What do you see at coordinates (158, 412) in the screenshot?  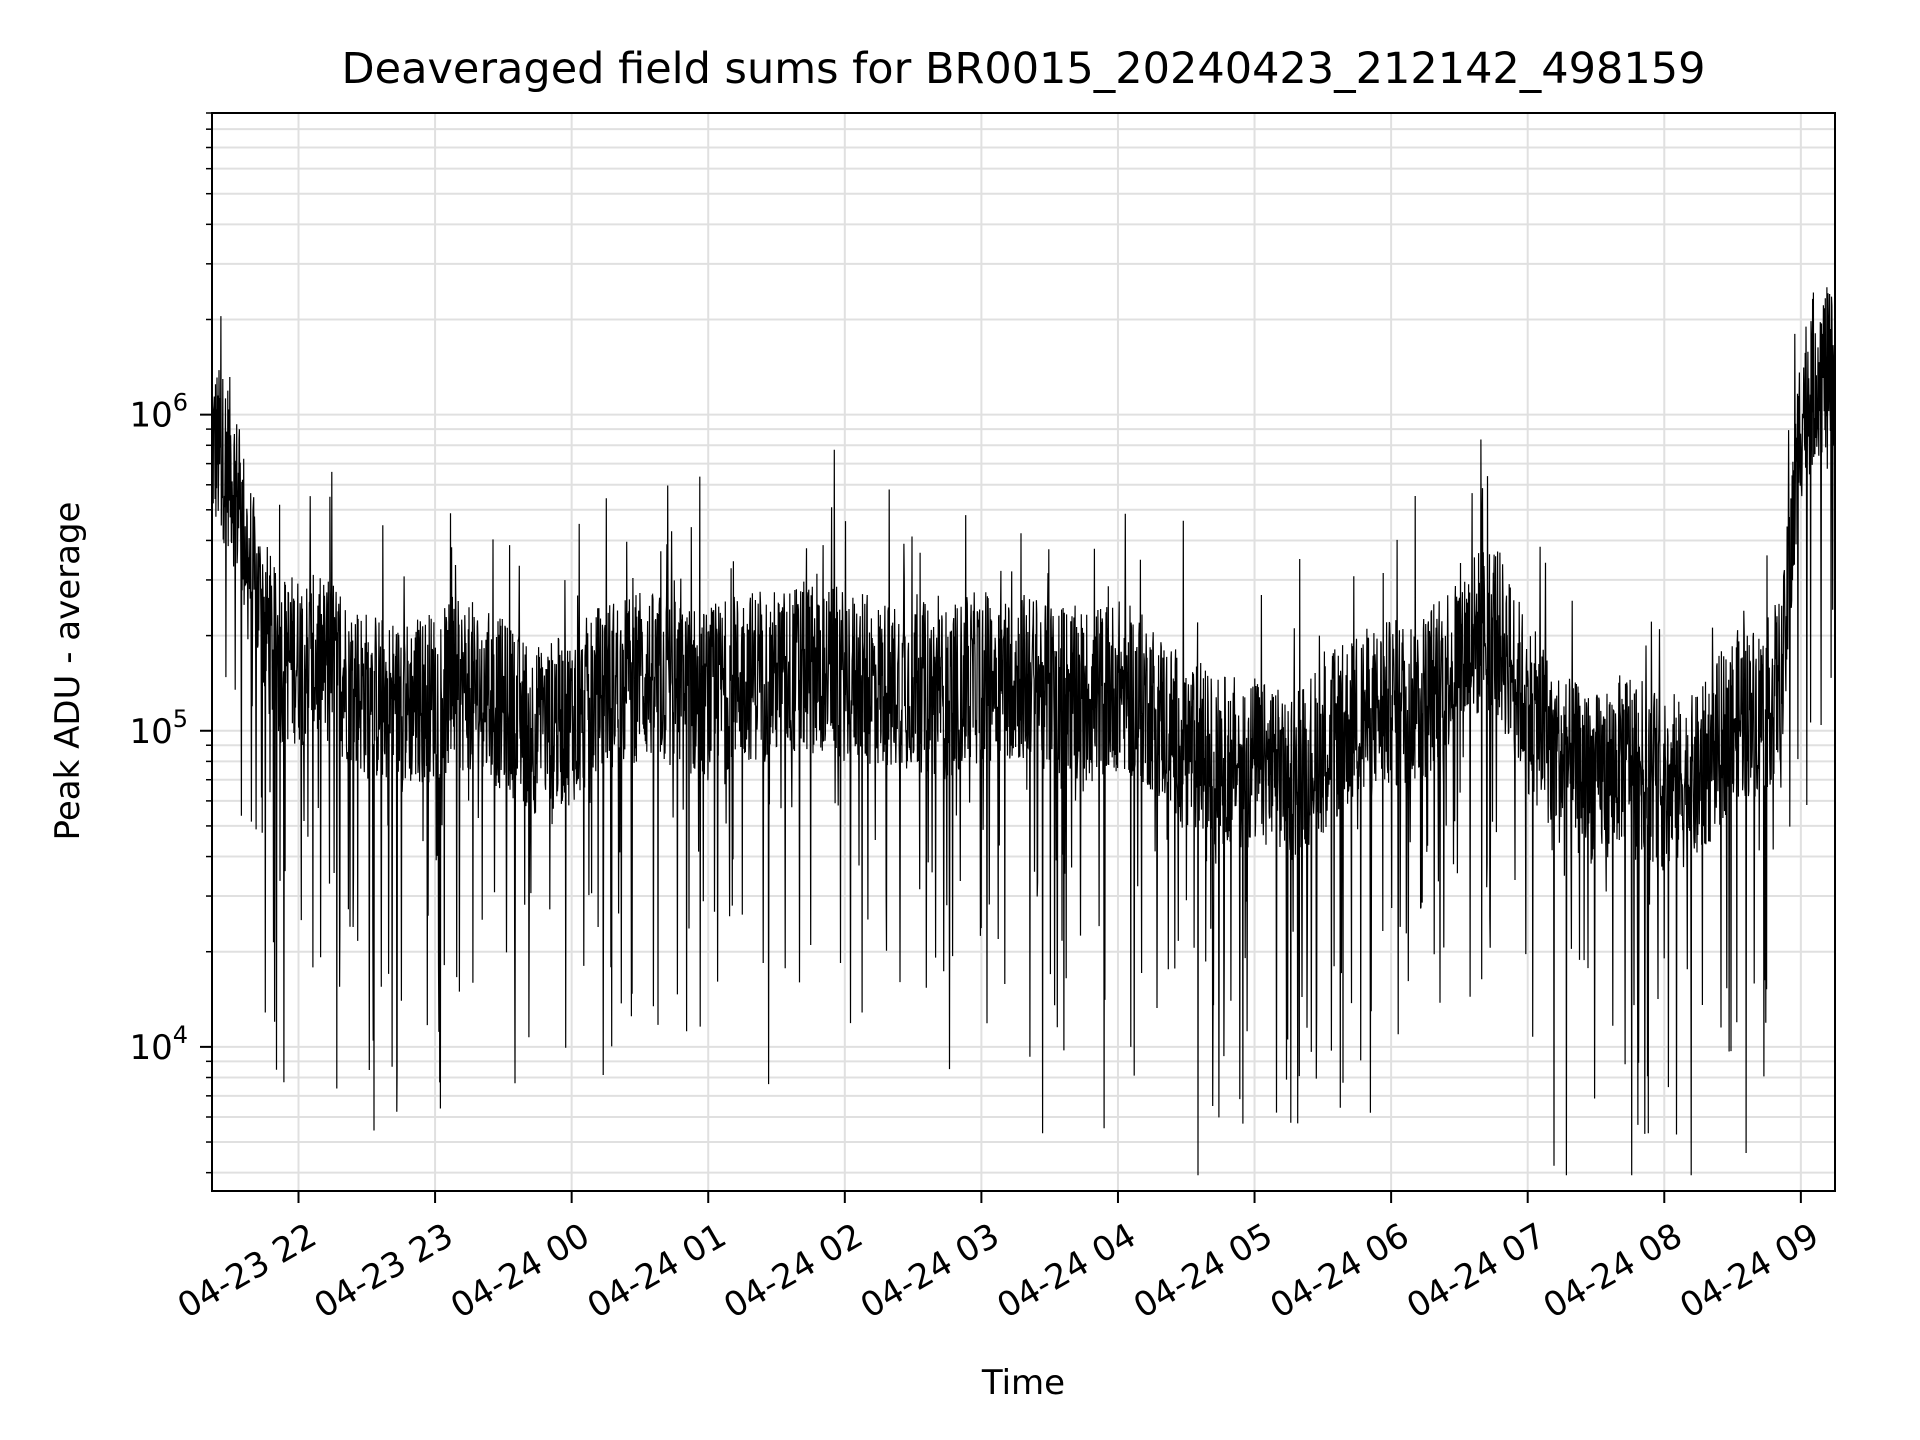 I see `y-tick-label: 10⁶` at bounding box center [158, 412].